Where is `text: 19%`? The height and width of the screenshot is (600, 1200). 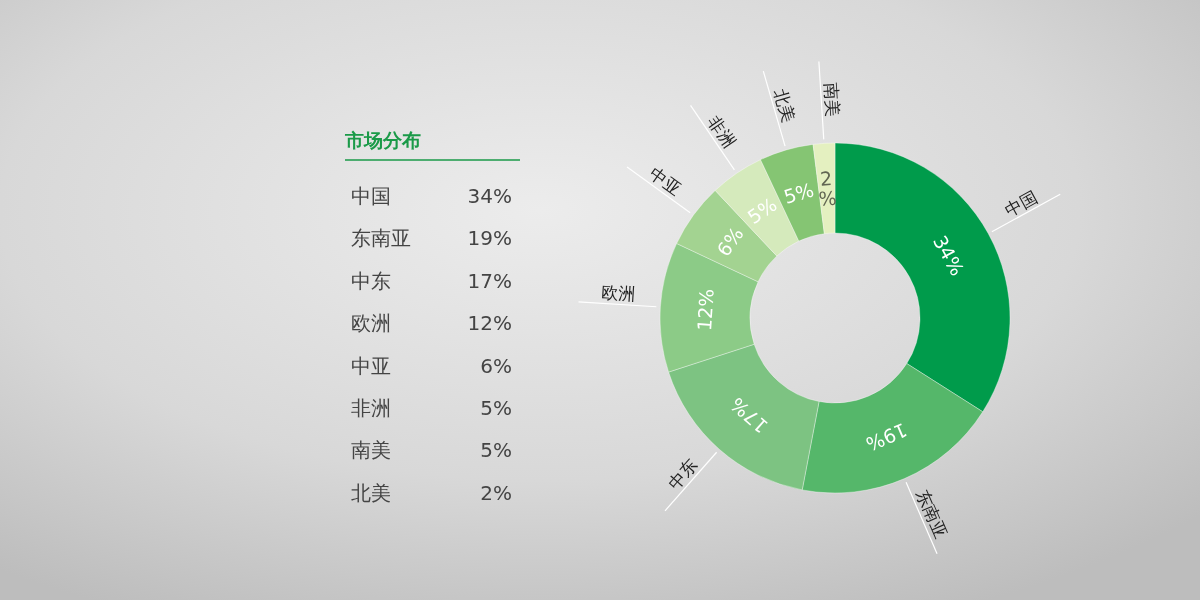
text: 19% is located at coordinates (489, 238).